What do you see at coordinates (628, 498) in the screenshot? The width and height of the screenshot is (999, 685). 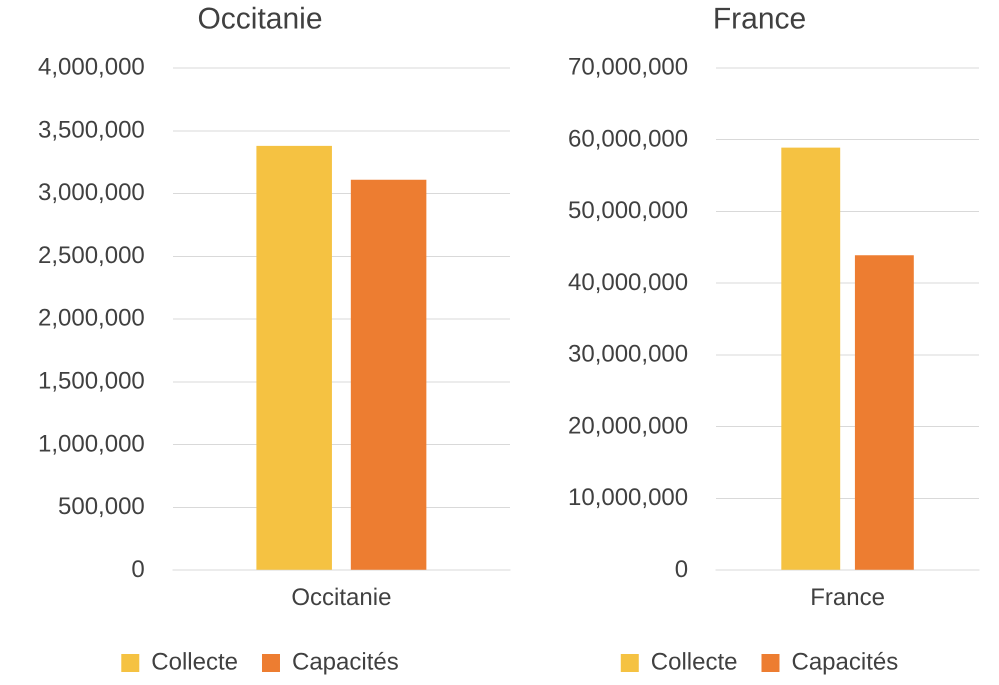 I see `y-tick-label: 10,000,000` at bounding box center [628, 498].